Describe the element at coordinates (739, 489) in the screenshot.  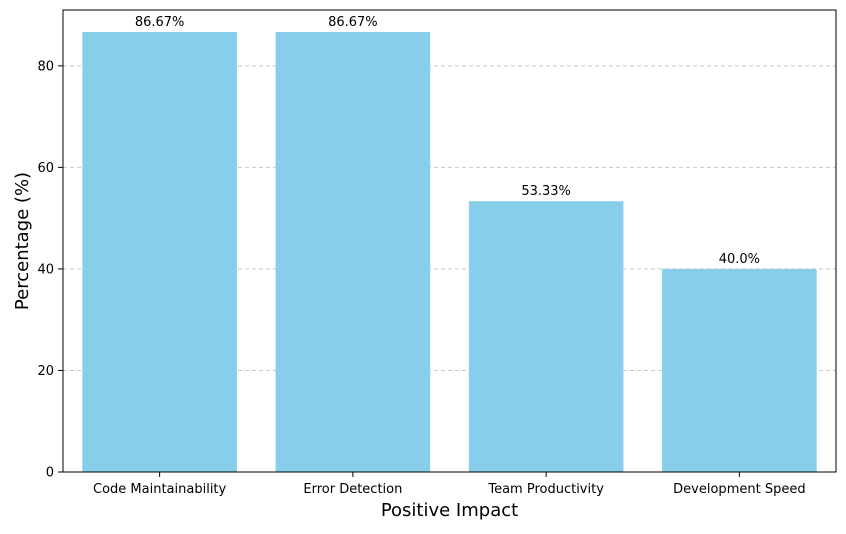
I see `x-tick-label: Development Speed` at that location.